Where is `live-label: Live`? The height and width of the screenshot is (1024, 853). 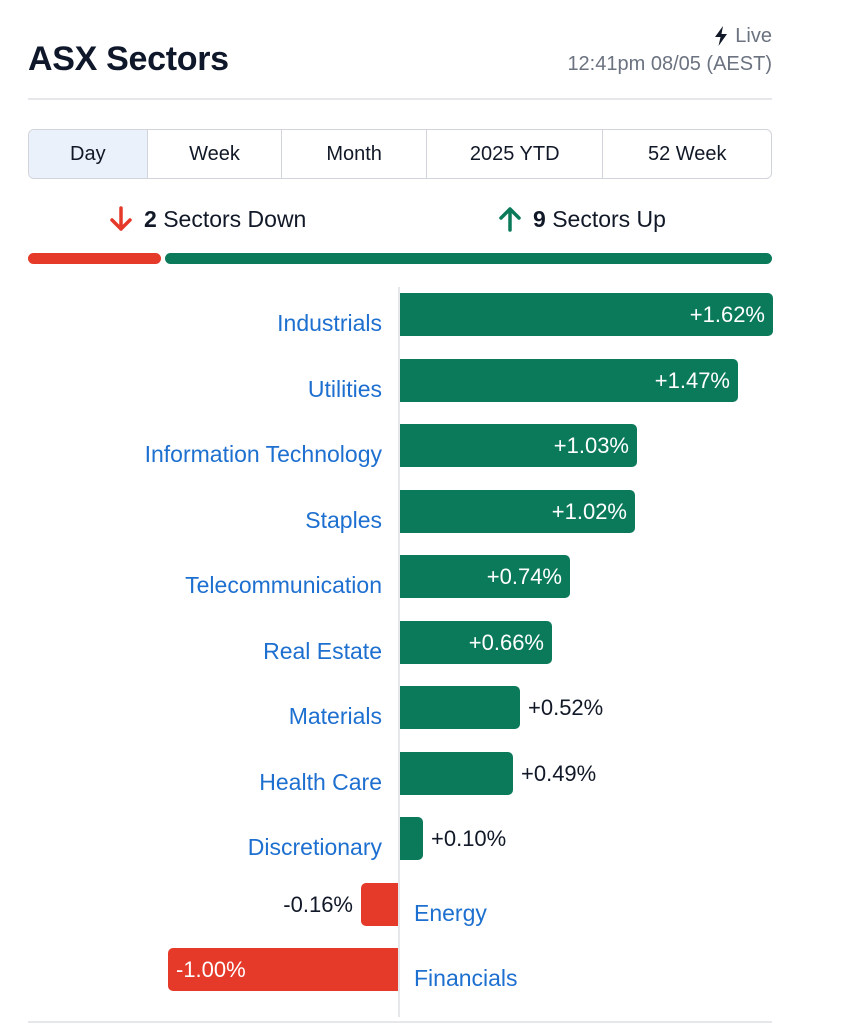 live-label: Live is located at coordinates (753, 36).